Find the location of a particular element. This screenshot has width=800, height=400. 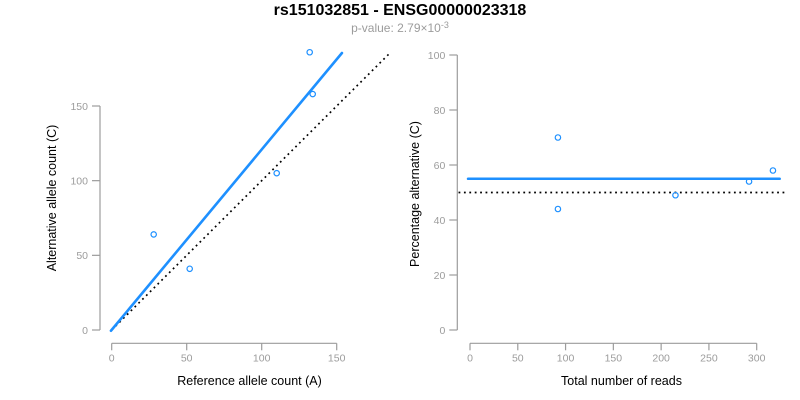

plot-subtitle: p-value: 2.79×10-3 is located at coordinates (400, 27).